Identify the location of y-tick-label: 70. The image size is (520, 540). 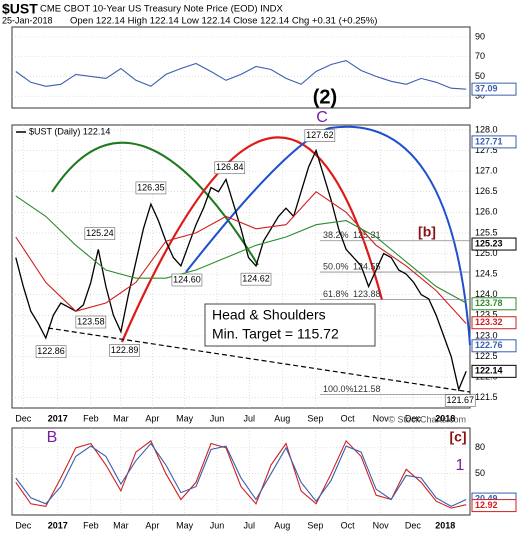
(480, 56).